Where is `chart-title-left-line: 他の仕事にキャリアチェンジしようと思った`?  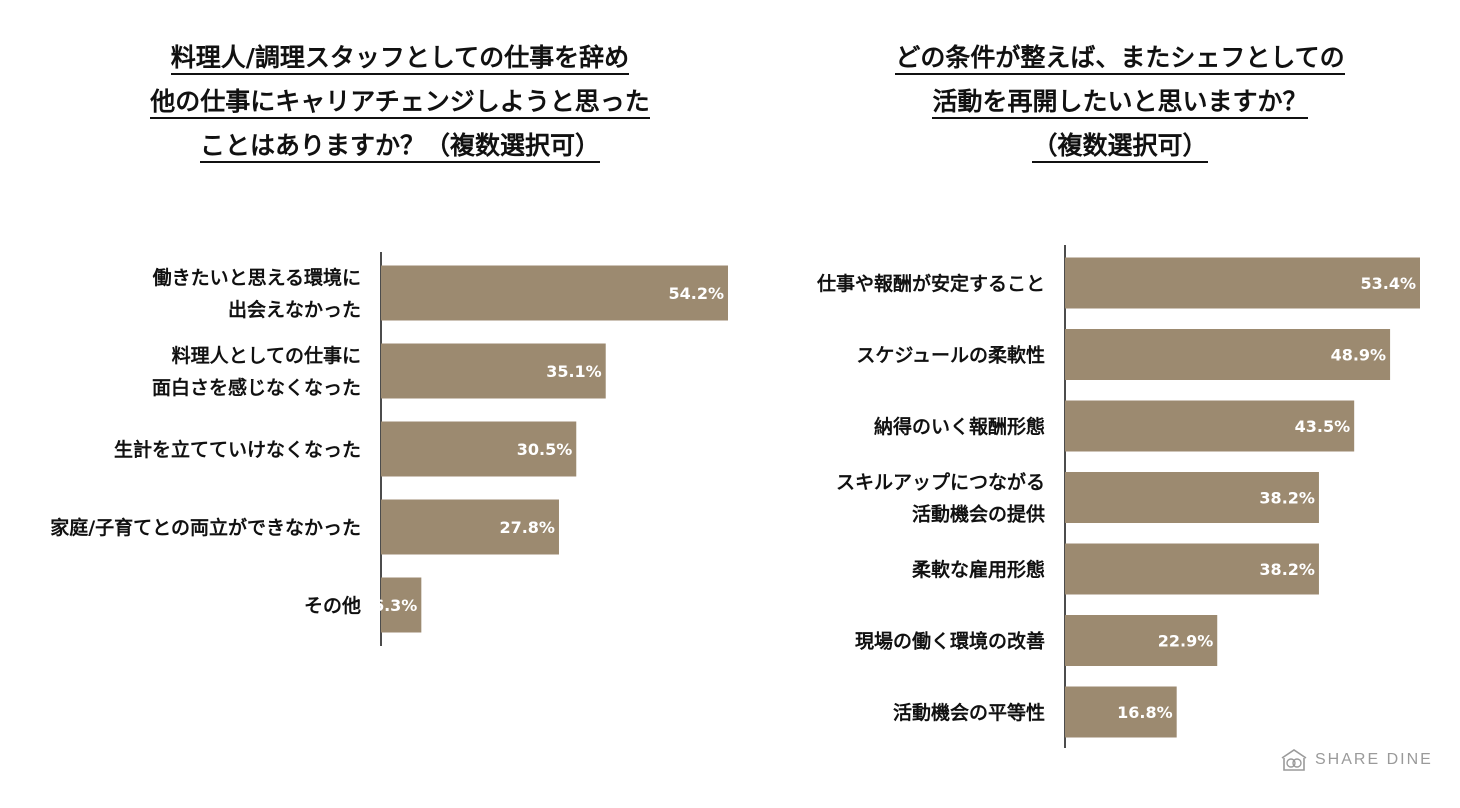 chart-title-left-line: 他の仕事にキャリアチェンジしようと思った is located at coordinates (400, 103).